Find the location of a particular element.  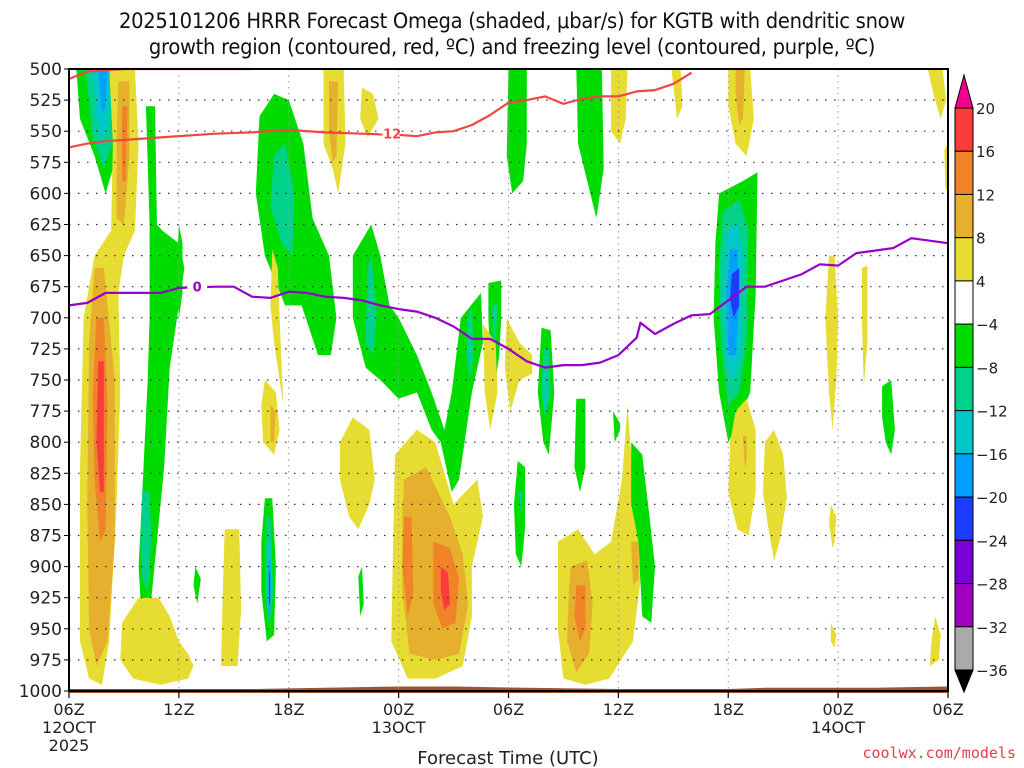

colorbar-label: 12 is located at coordinates (985, 195).